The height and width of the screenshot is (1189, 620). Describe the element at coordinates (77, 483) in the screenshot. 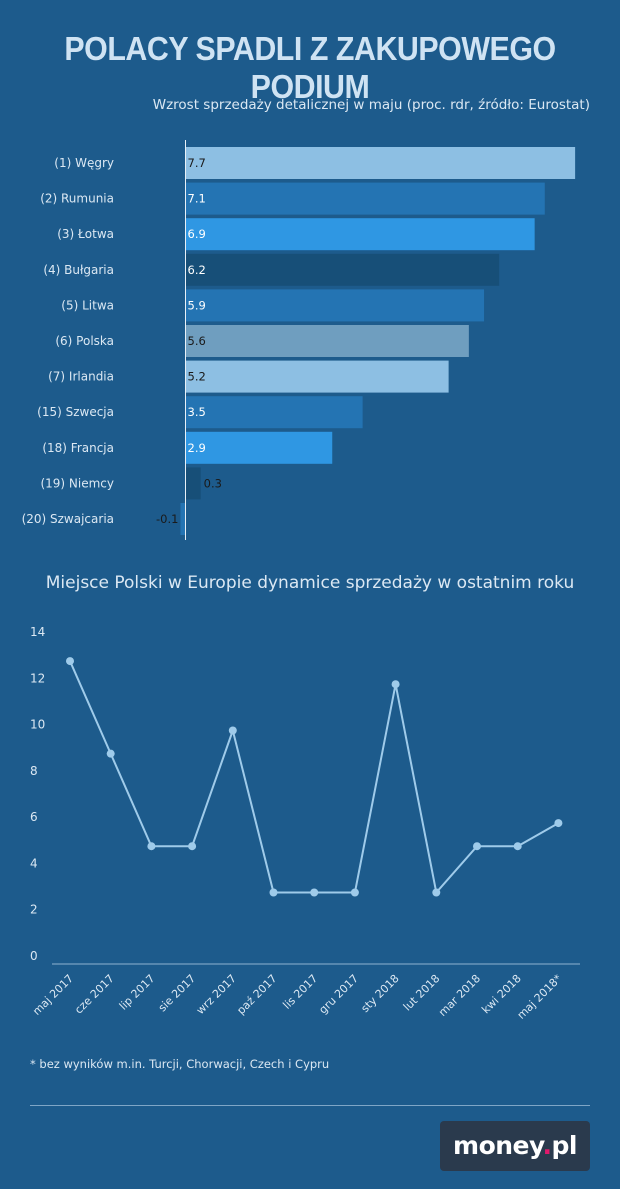

I see `category-label: (19) Niemcy` at that location.